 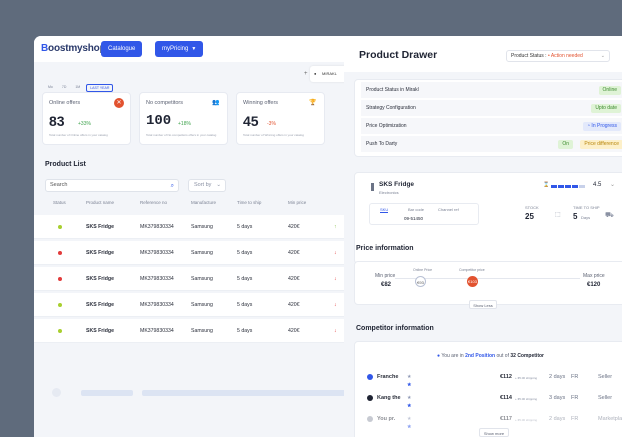 I want to click on trophy-icon: ●, so click(x=439, y=356).